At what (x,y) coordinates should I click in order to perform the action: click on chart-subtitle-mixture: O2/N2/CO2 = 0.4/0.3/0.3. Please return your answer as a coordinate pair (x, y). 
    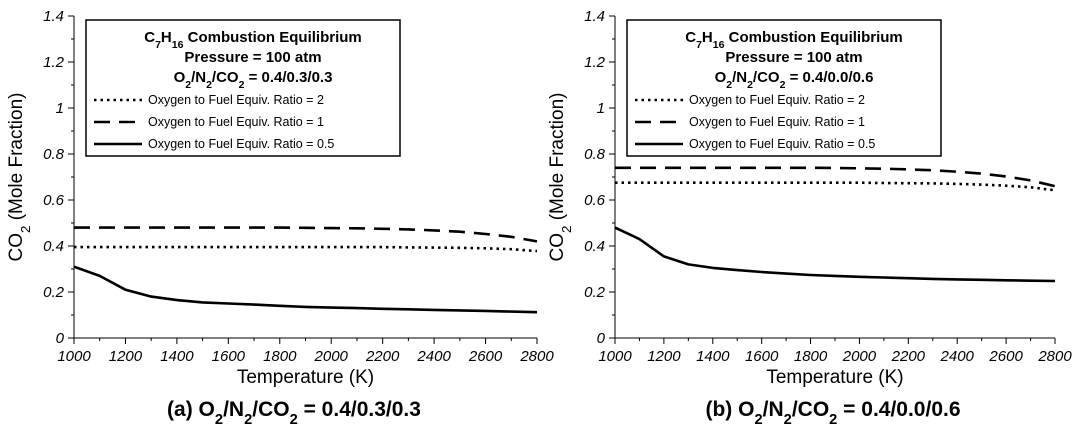
    Looking at the image, I should click on (253, 80).